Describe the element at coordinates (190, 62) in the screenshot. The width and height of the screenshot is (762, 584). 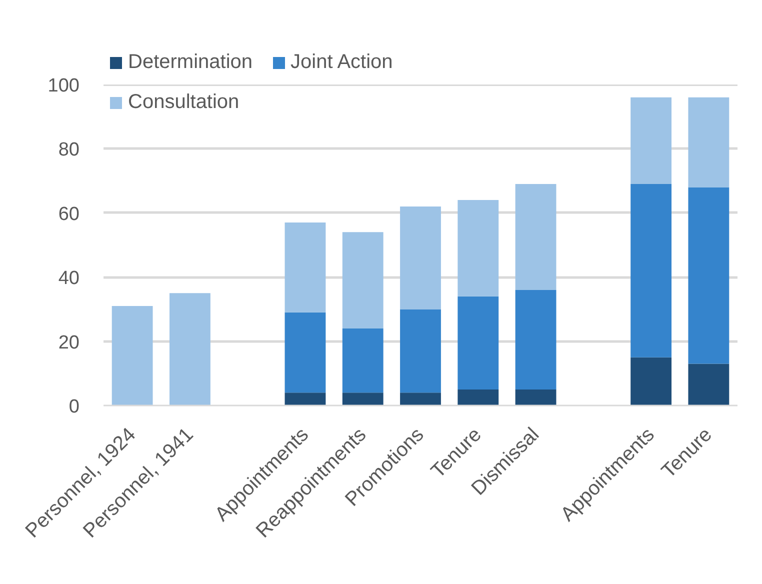
I see `legend-label: Determination` at that location.